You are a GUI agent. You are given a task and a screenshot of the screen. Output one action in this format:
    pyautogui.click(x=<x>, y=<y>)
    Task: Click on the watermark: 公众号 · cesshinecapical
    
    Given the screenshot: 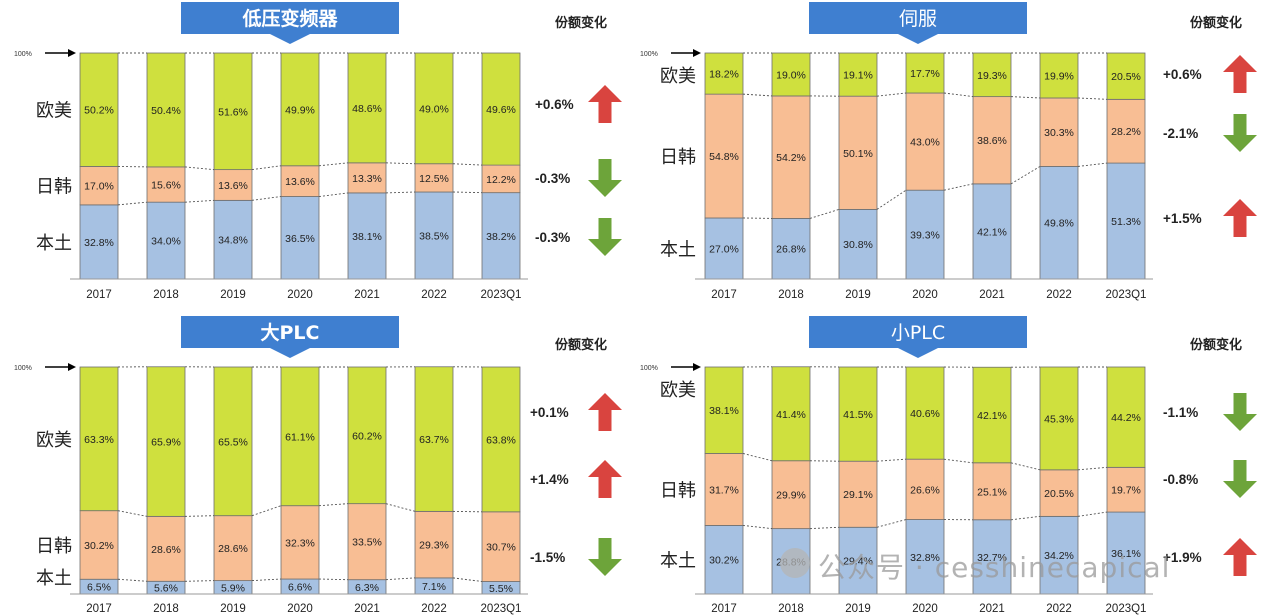 What is the action you would take?
    pyautogui.click(x=1015, y=566)
    